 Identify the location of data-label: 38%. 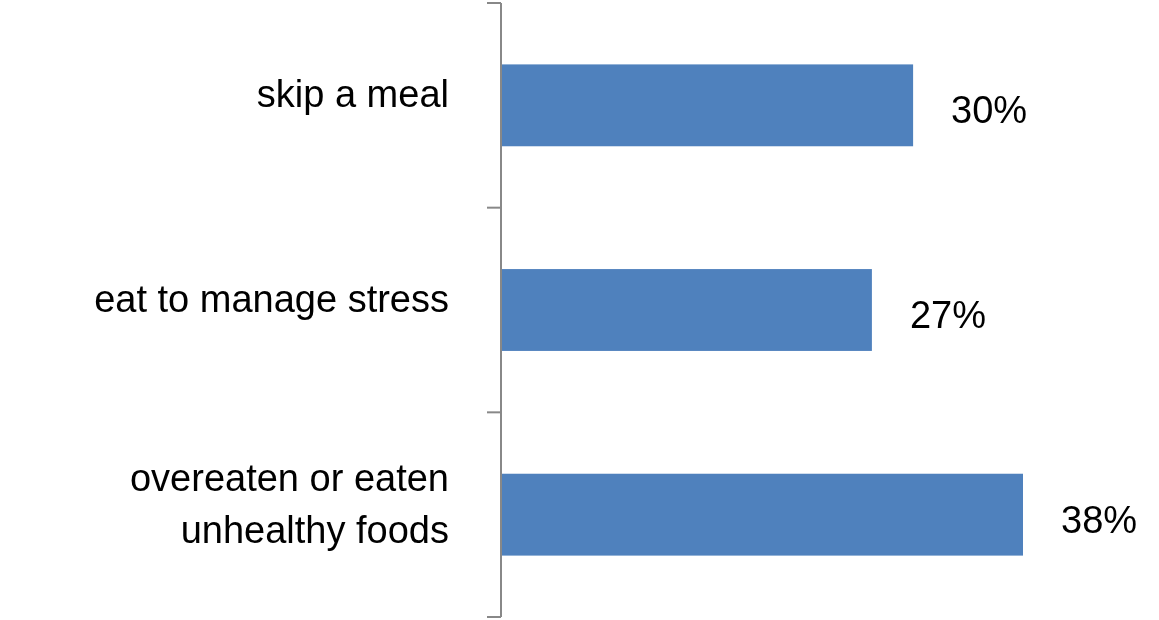
(1099, 519).